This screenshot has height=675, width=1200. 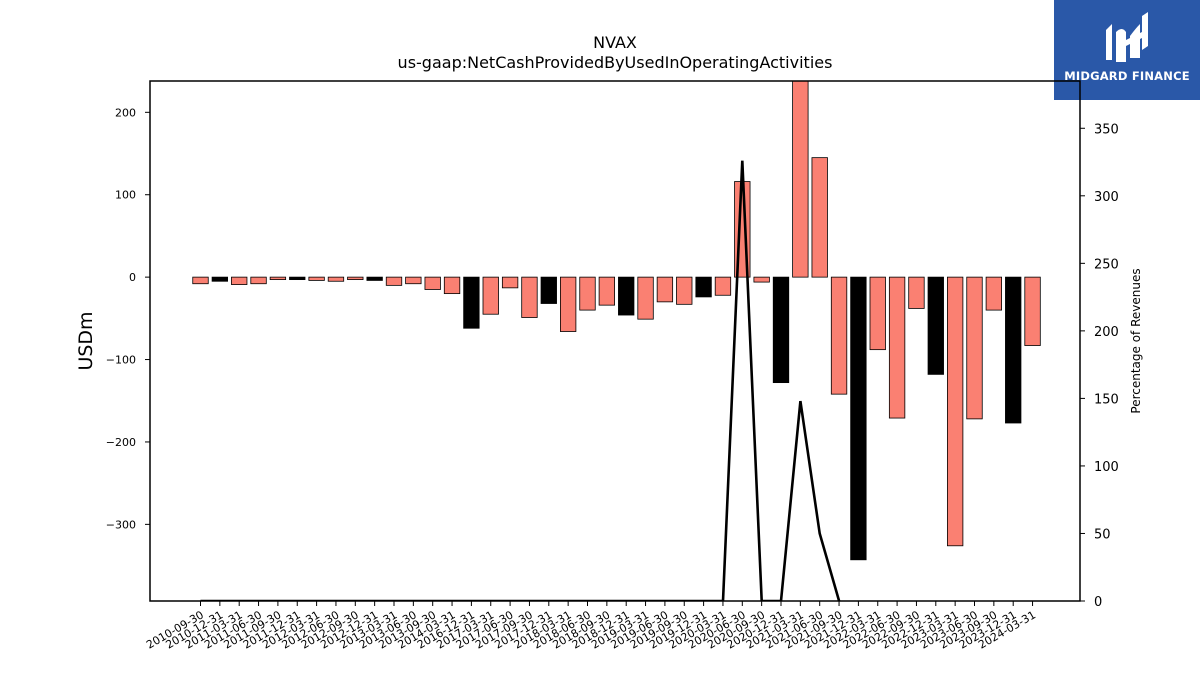 I want to click on y2-tick-label: 150, so click(x=1106, y=399).